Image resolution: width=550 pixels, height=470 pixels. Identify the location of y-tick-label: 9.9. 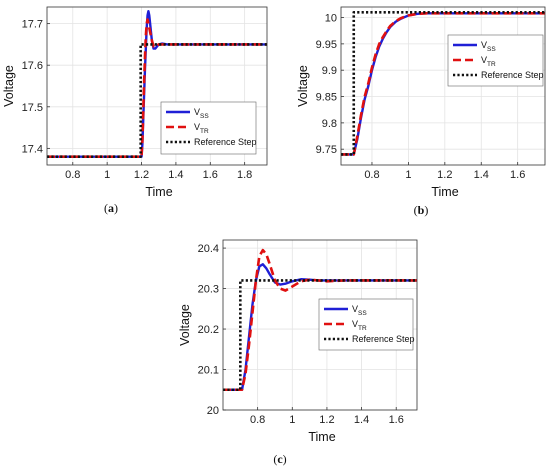
(329, 71).